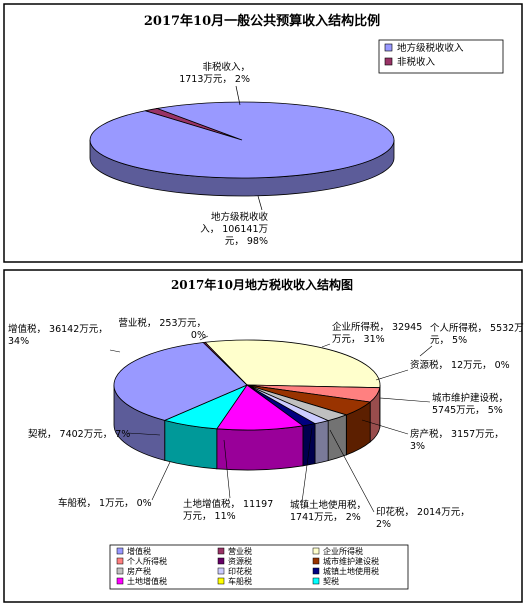 The height and width of the screenshot is (606, 530). I want to click on label-localtax-line-0: 地方级税收收, so click(240, 217).